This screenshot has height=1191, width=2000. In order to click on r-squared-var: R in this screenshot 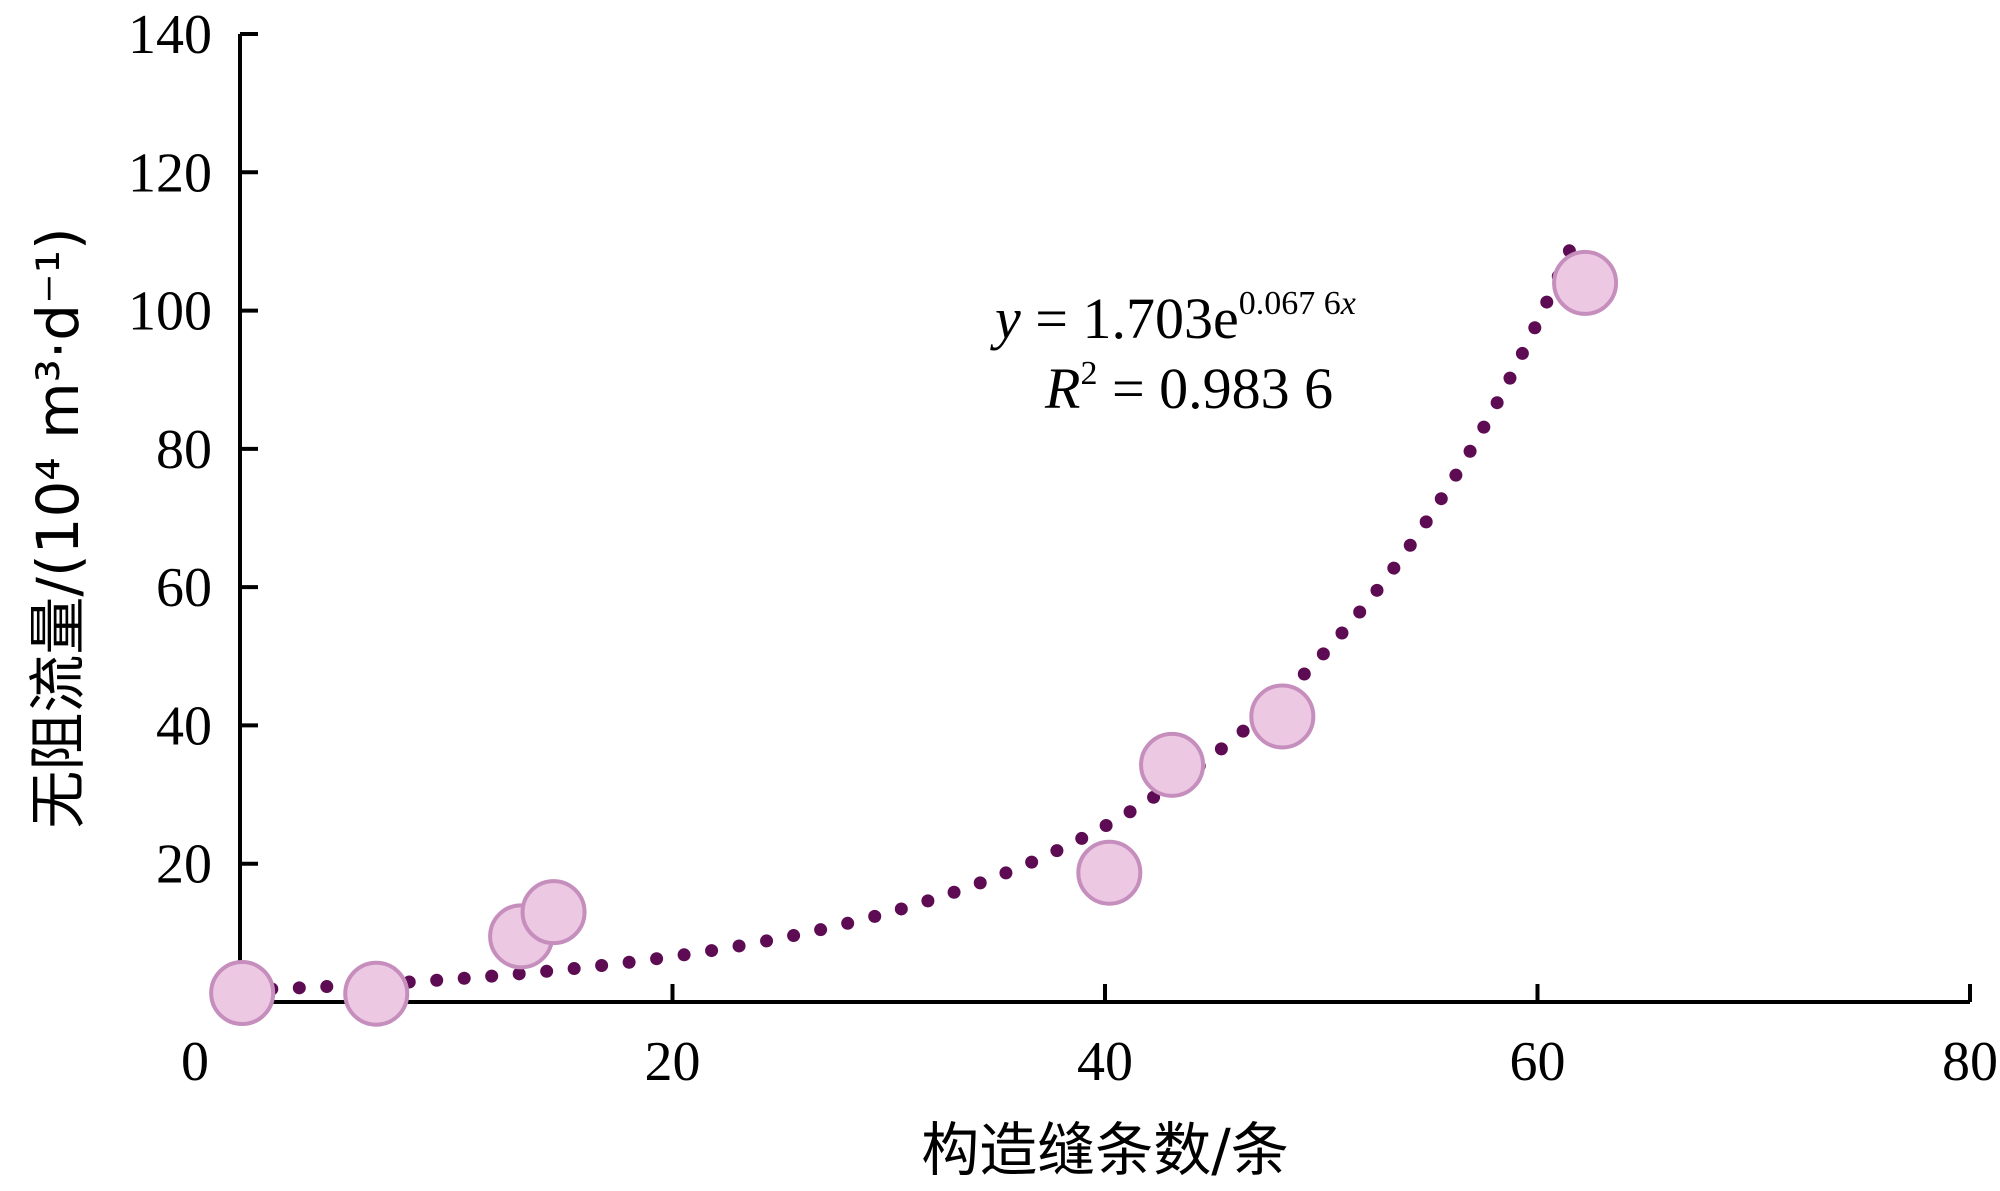, I will do `click(1062, 388)`.